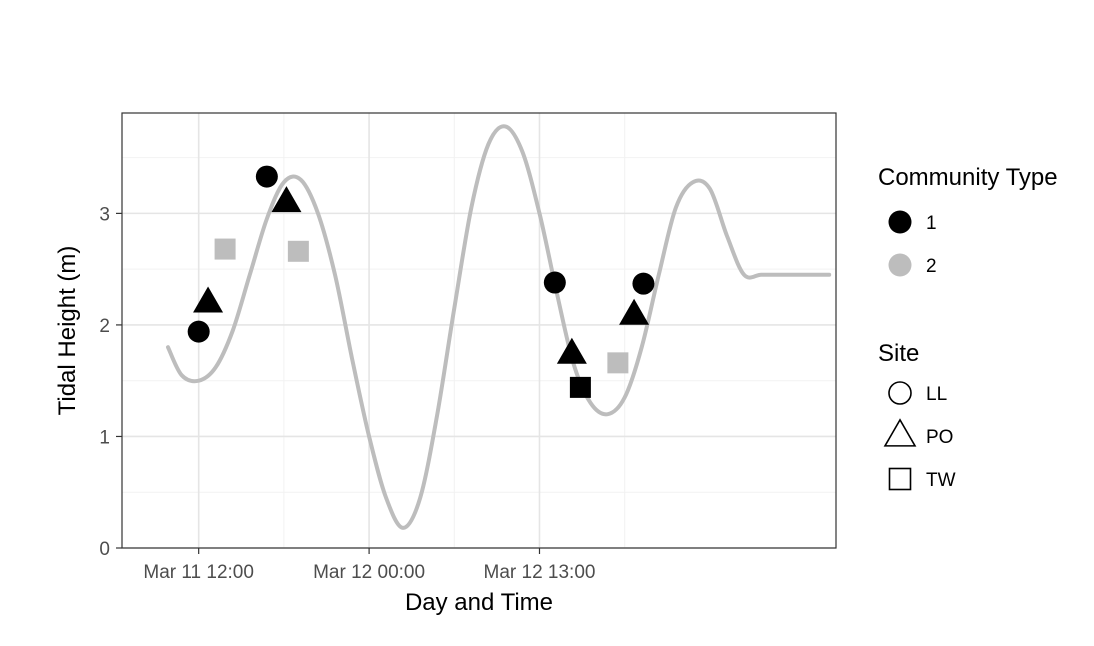  I want to click on legend-label-community-type: 2, so click(931, 266).